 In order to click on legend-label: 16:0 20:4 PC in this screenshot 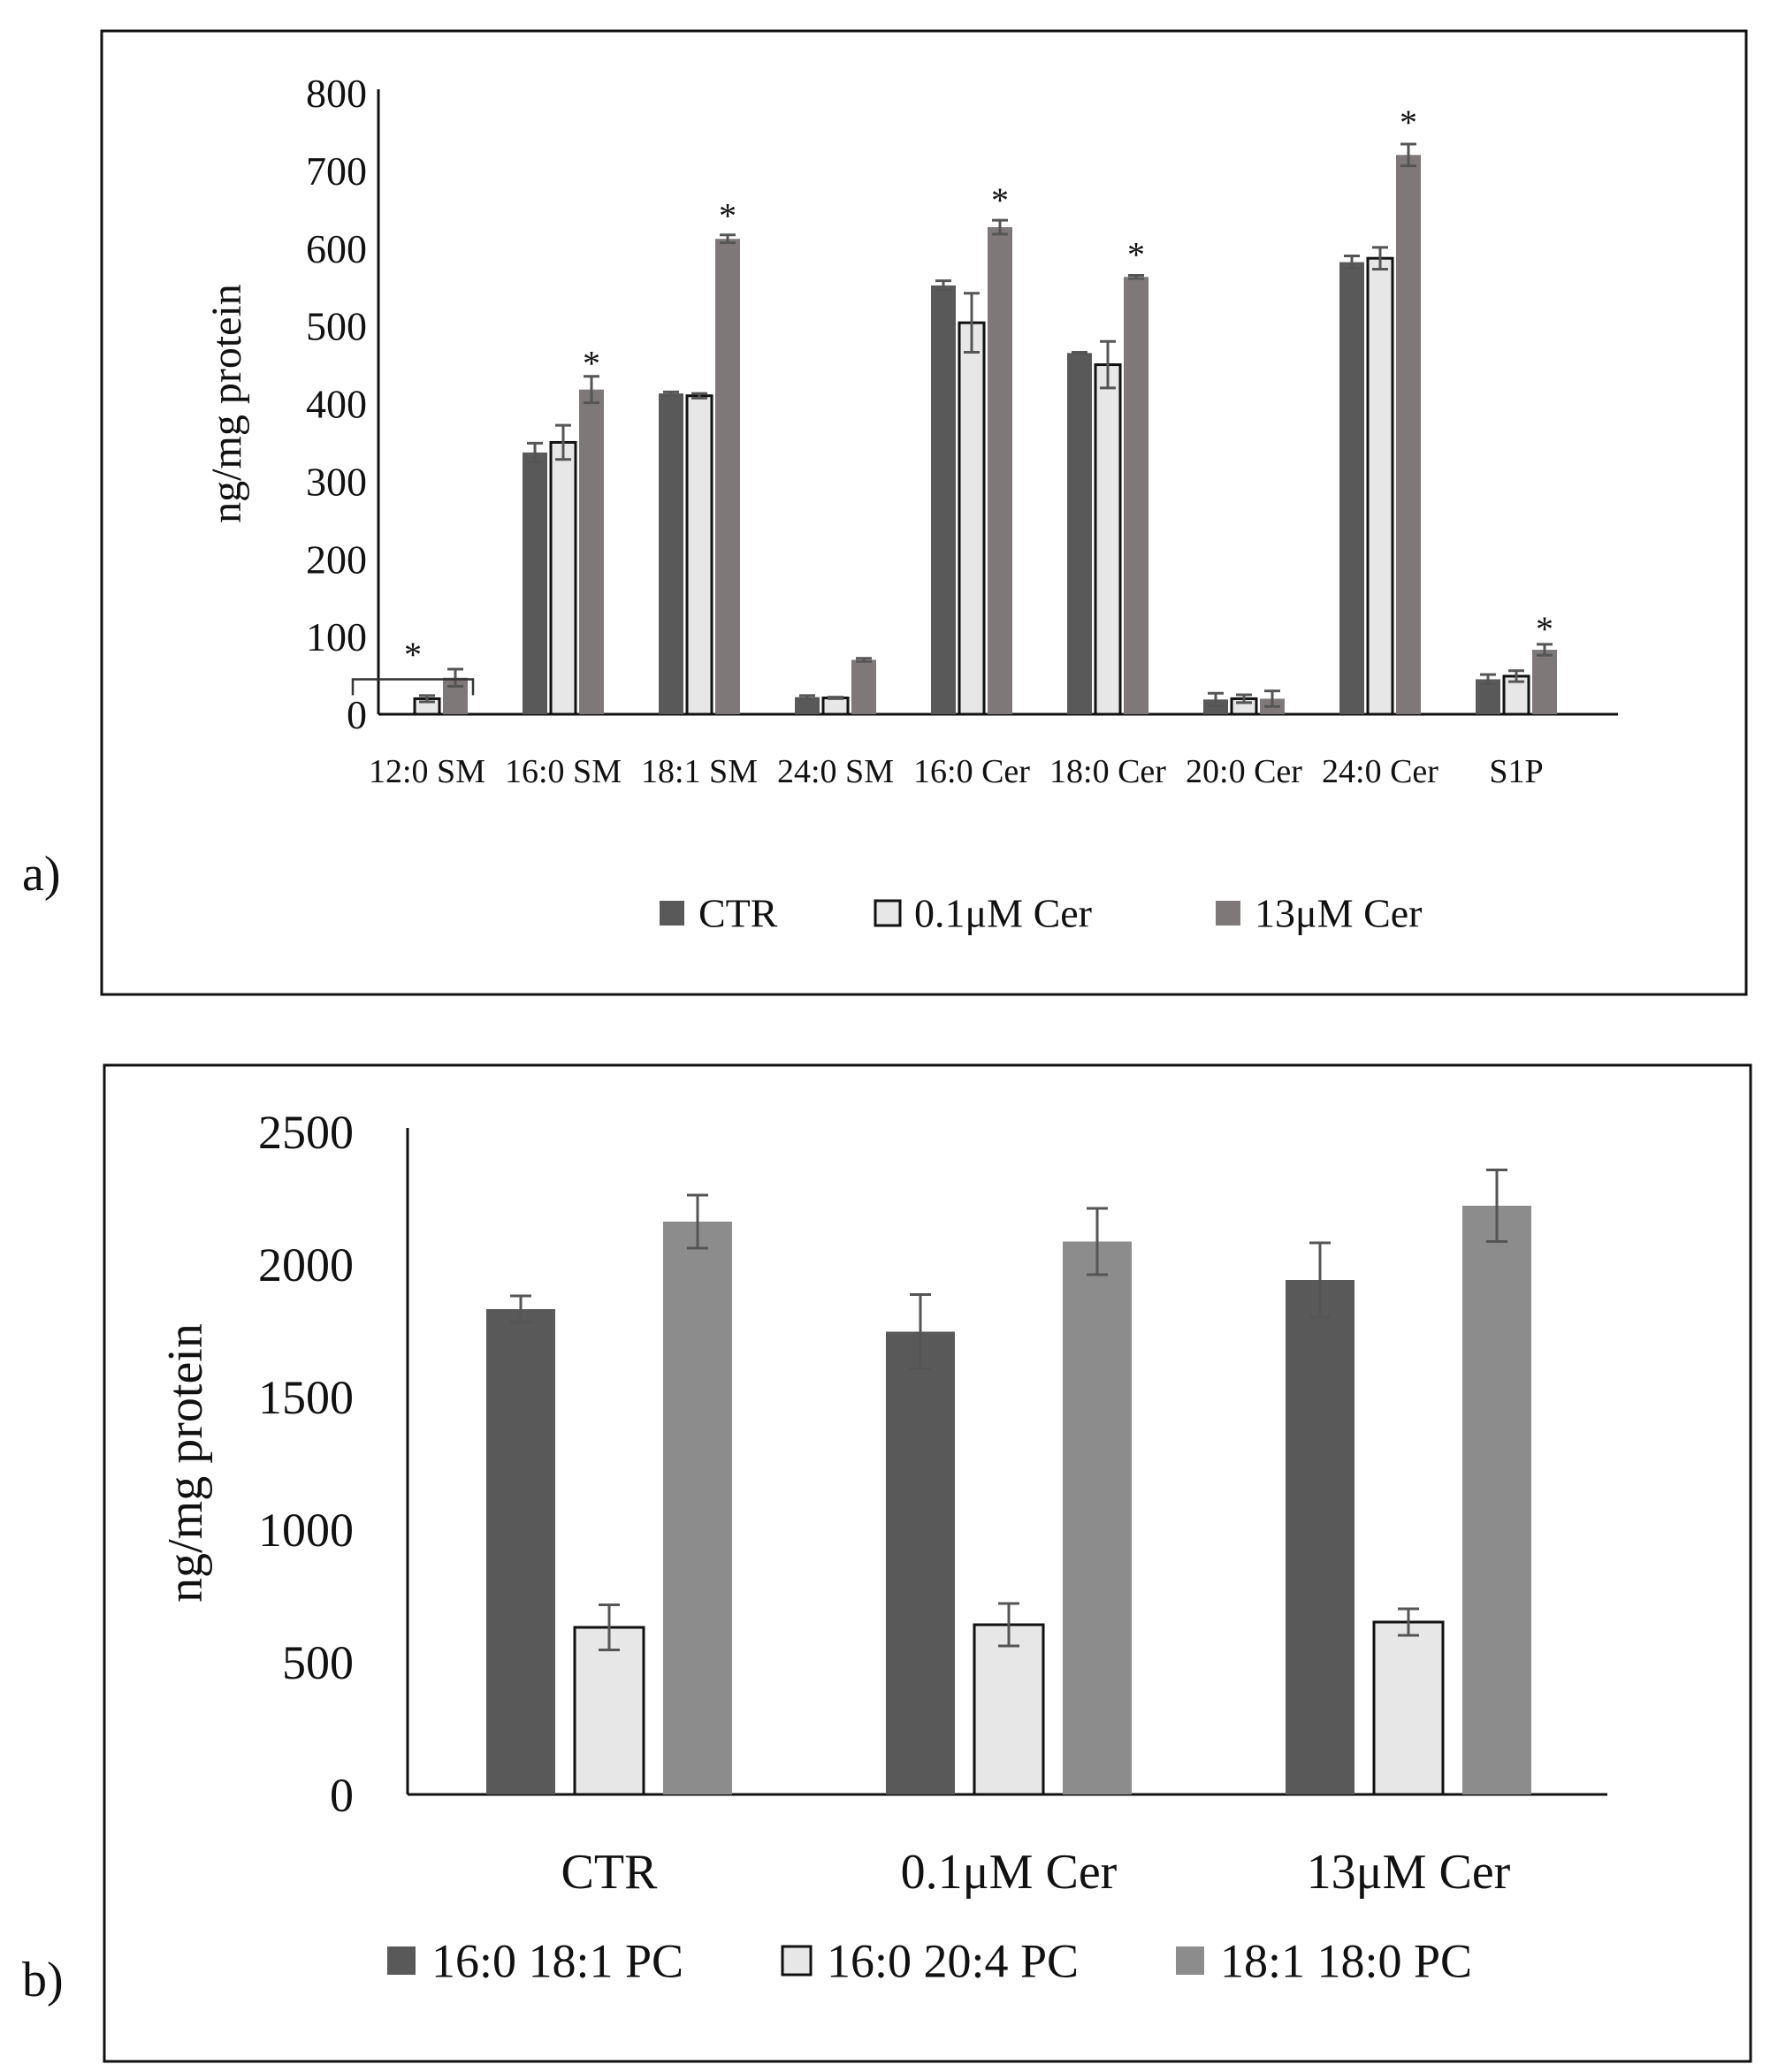, I will do `click(953, 1960)`.